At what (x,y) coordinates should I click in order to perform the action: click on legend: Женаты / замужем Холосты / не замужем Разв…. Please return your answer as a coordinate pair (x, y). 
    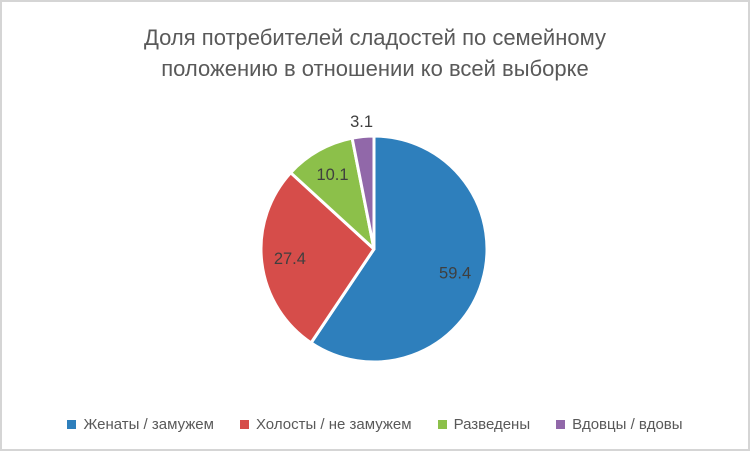
    Looking at the image, I should click on (375, 424).